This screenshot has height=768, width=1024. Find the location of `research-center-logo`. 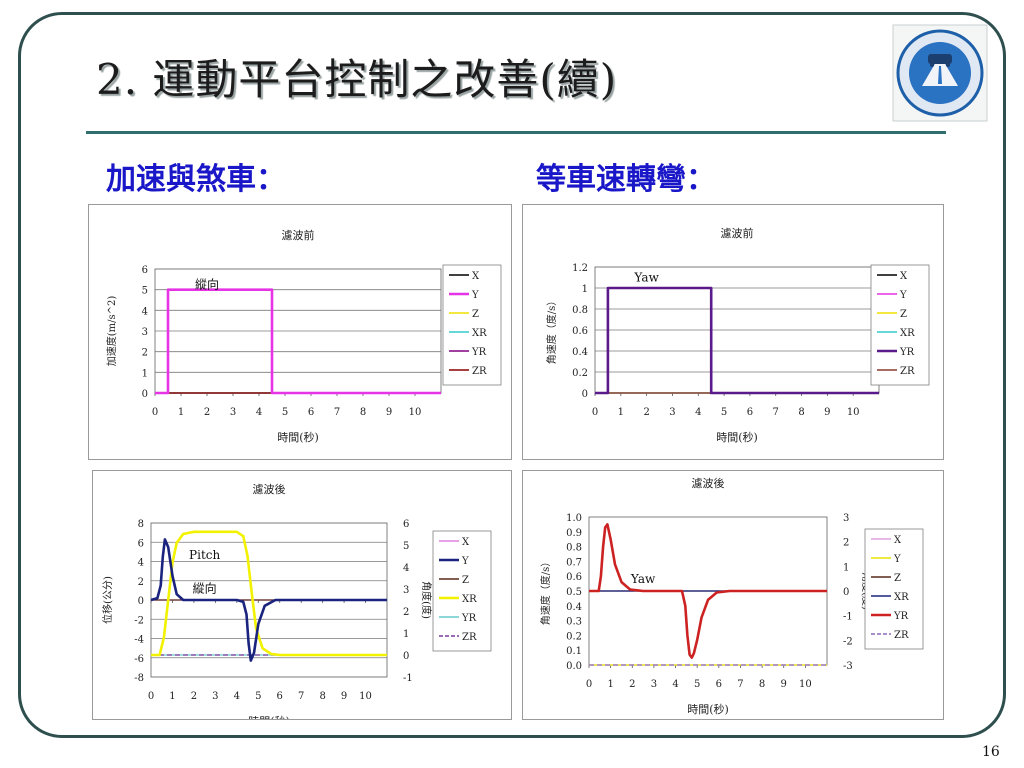

research-center-logo is located at coordinates (940, 73).